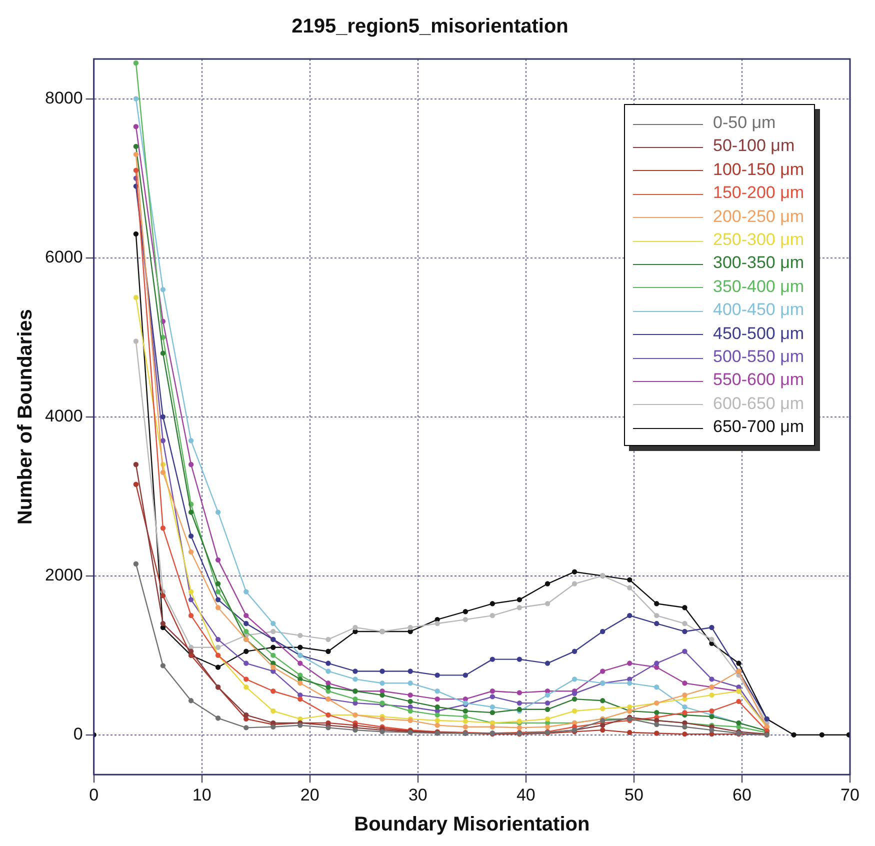 The image size is (875, 846). What do you see at coordinates (758, 192) in the screenshot?
I see `legend-label: 150-200 μm` at bounding box center [758, 192].